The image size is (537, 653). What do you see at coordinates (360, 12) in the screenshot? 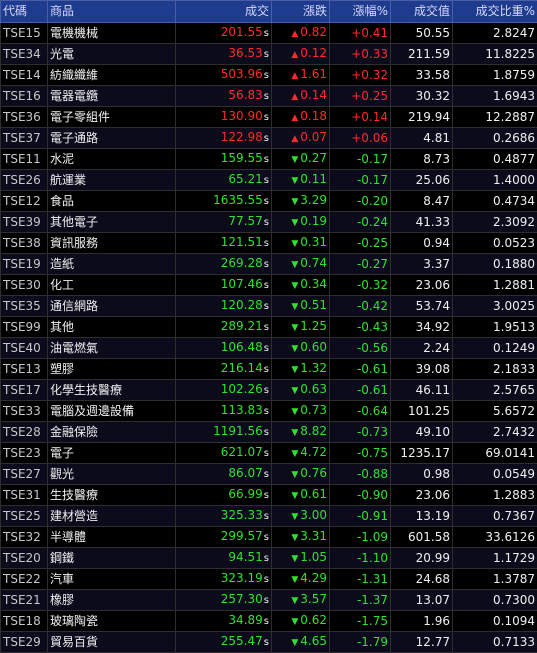
I see `column-header-change-pct: 漲幅%` at bounding box center [360, 12].